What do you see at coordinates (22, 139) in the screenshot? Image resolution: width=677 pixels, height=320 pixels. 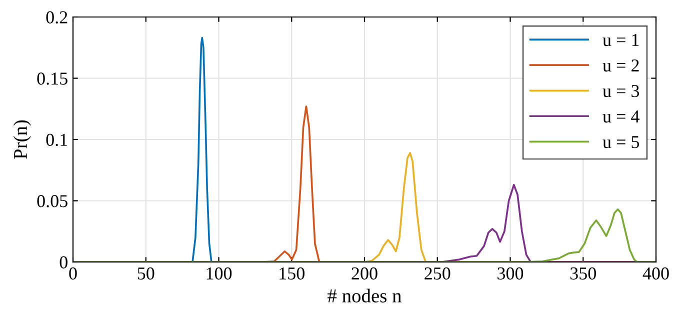 I see `y-axis-title: Pr(n)` at bounding box center [22, 139].